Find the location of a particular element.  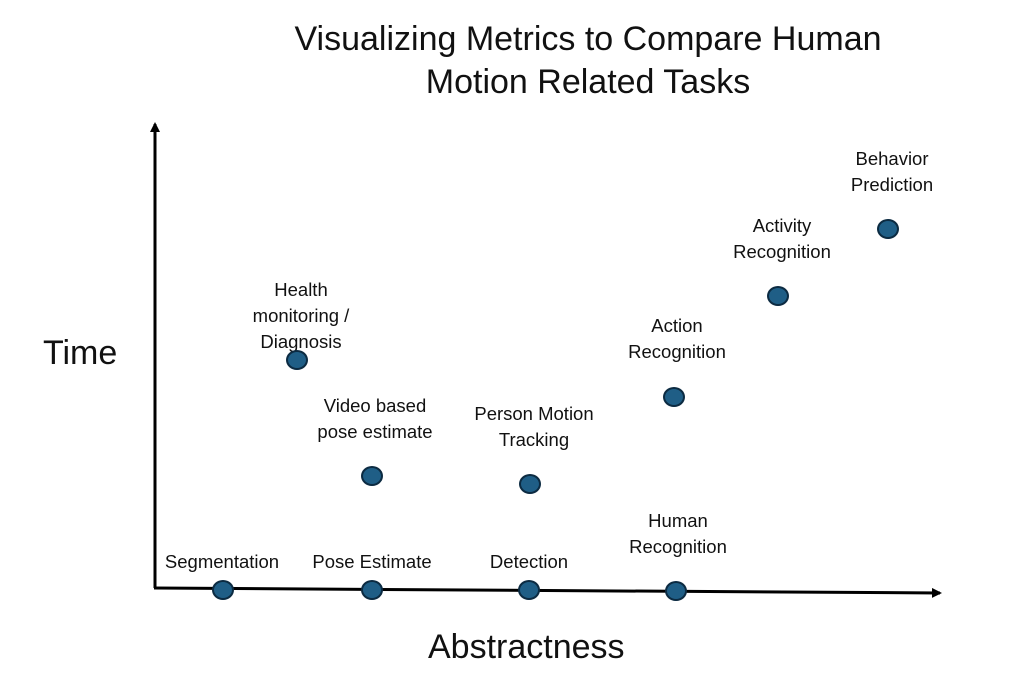

point-marker-video-pose is located at coordinates (372, 476).